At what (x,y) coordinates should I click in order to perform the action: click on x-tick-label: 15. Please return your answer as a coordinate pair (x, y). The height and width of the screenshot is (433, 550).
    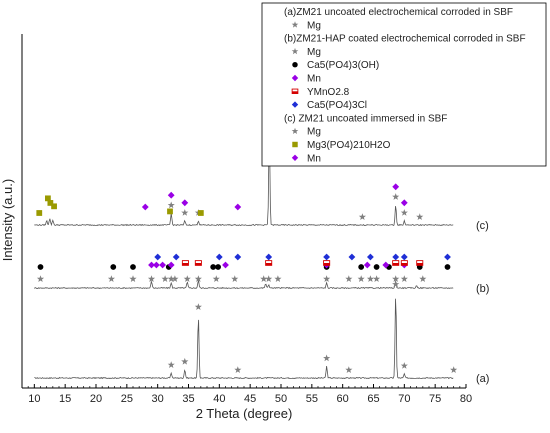
    Looking at the image, I should click on (65, 399).